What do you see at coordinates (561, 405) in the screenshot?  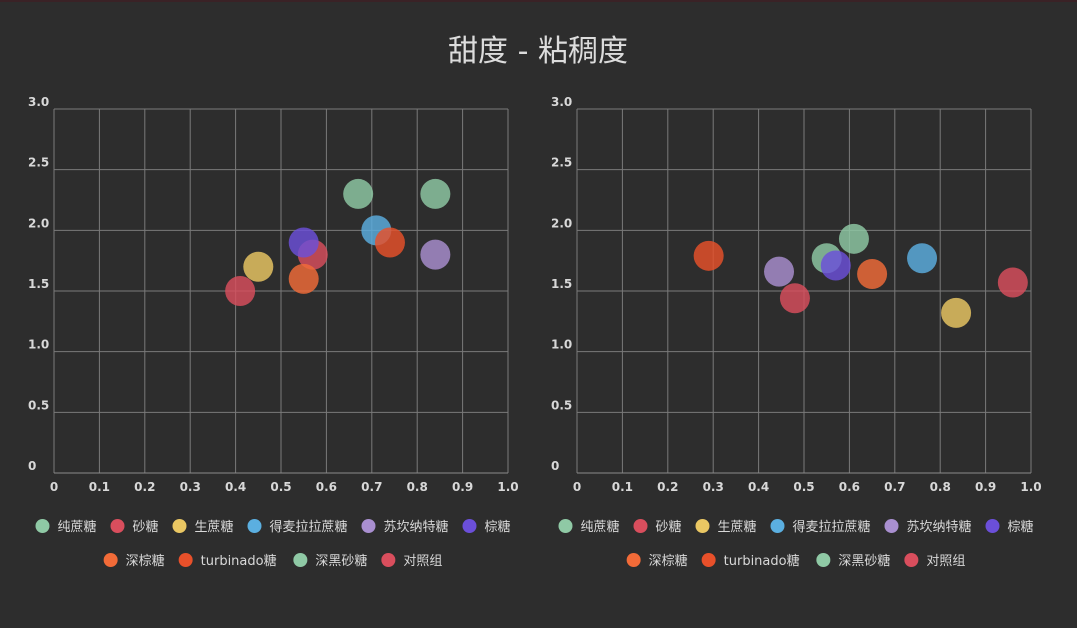 I see `y-tick-label: 0.5` at bounding box center [561, 405].